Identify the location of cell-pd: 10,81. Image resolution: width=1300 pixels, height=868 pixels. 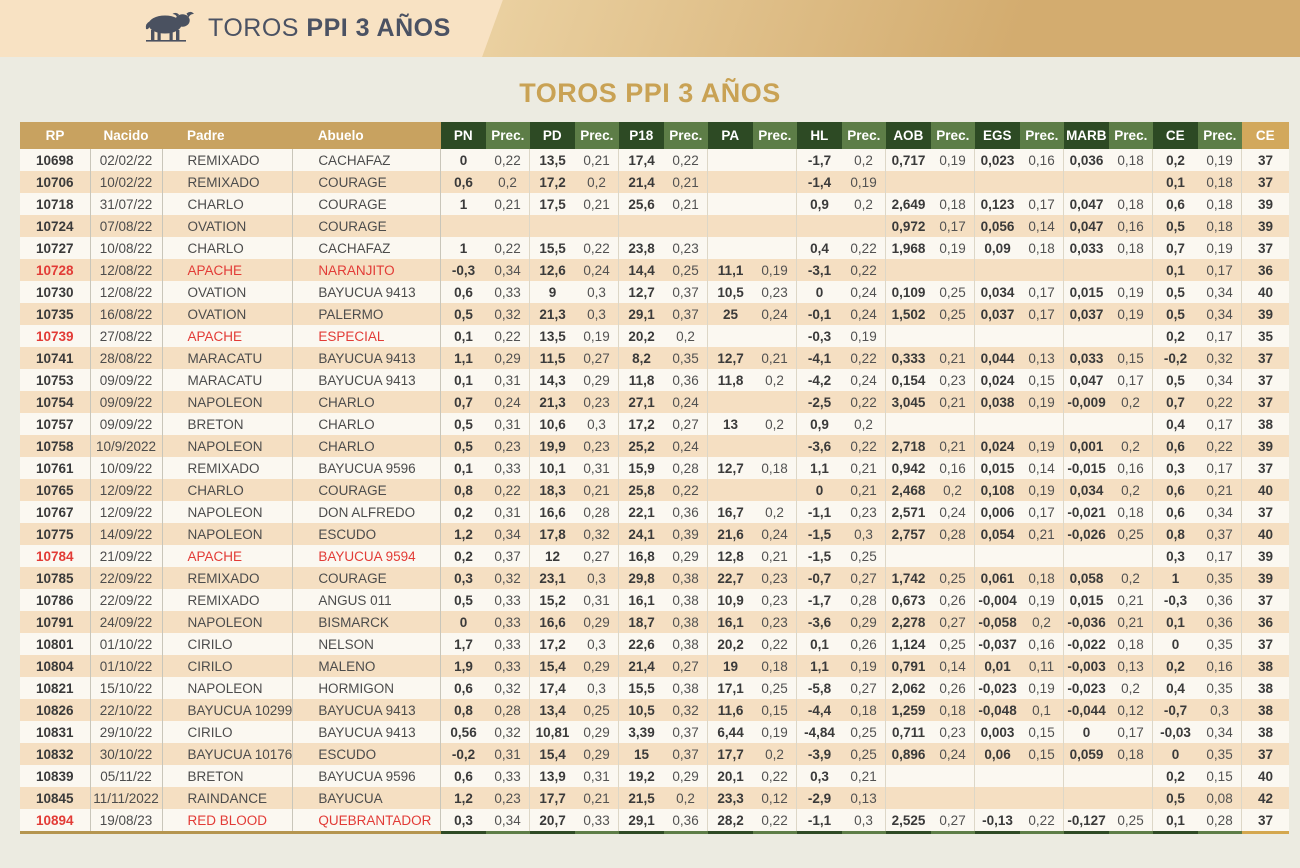
(552, 732).